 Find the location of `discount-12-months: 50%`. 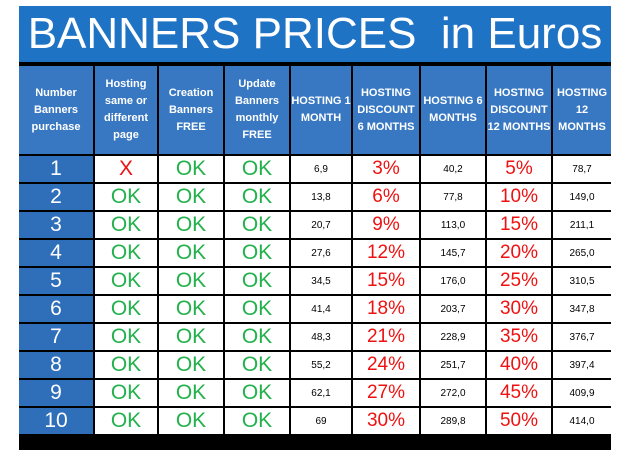

discount-12-months: 50% is located at coordinates (519, 421).